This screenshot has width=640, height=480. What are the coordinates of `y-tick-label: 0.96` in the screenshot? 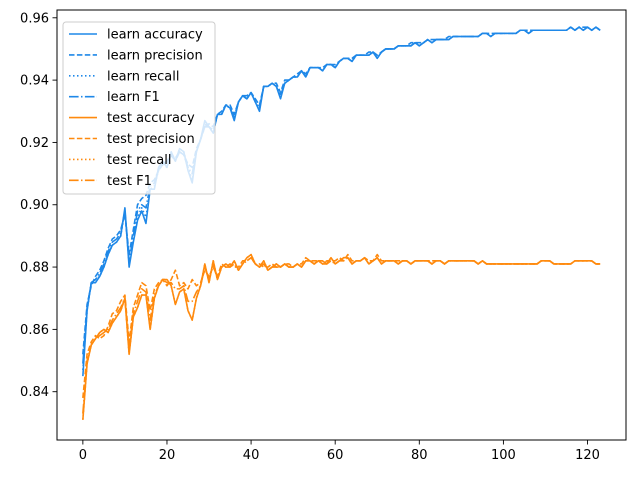 It's located at (34, 18).